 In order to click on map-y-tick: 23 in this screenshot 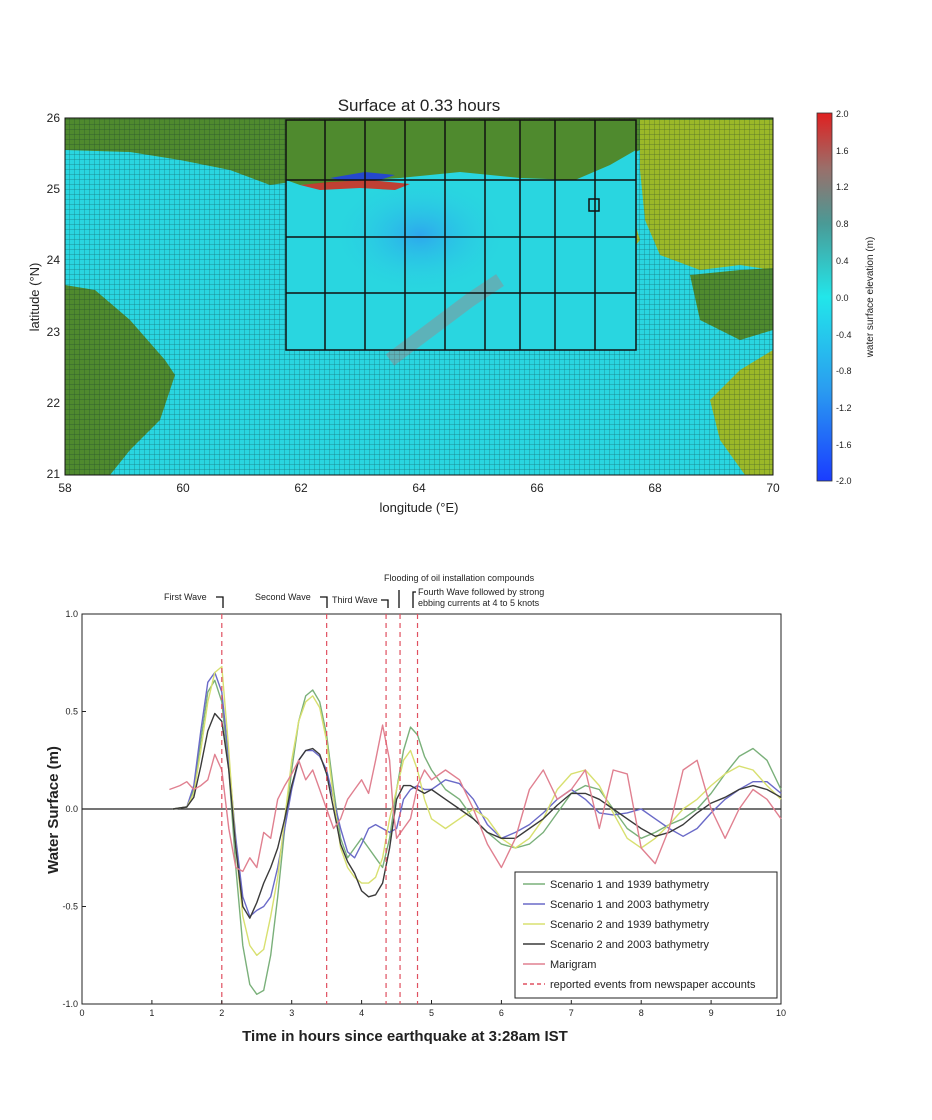, I will do `click(54, 332)`.